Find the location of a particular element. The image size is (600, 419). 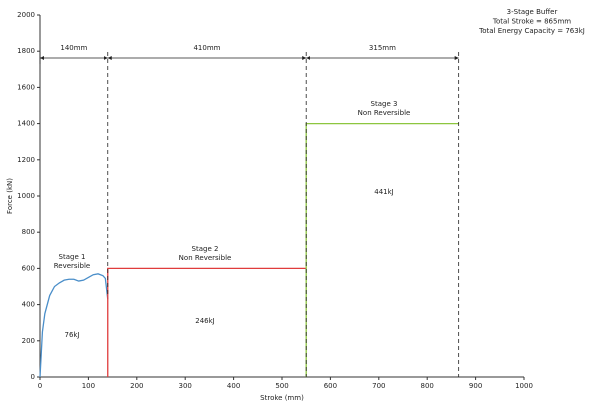

annotation: 441kJ is located at coordinates (383, 192).